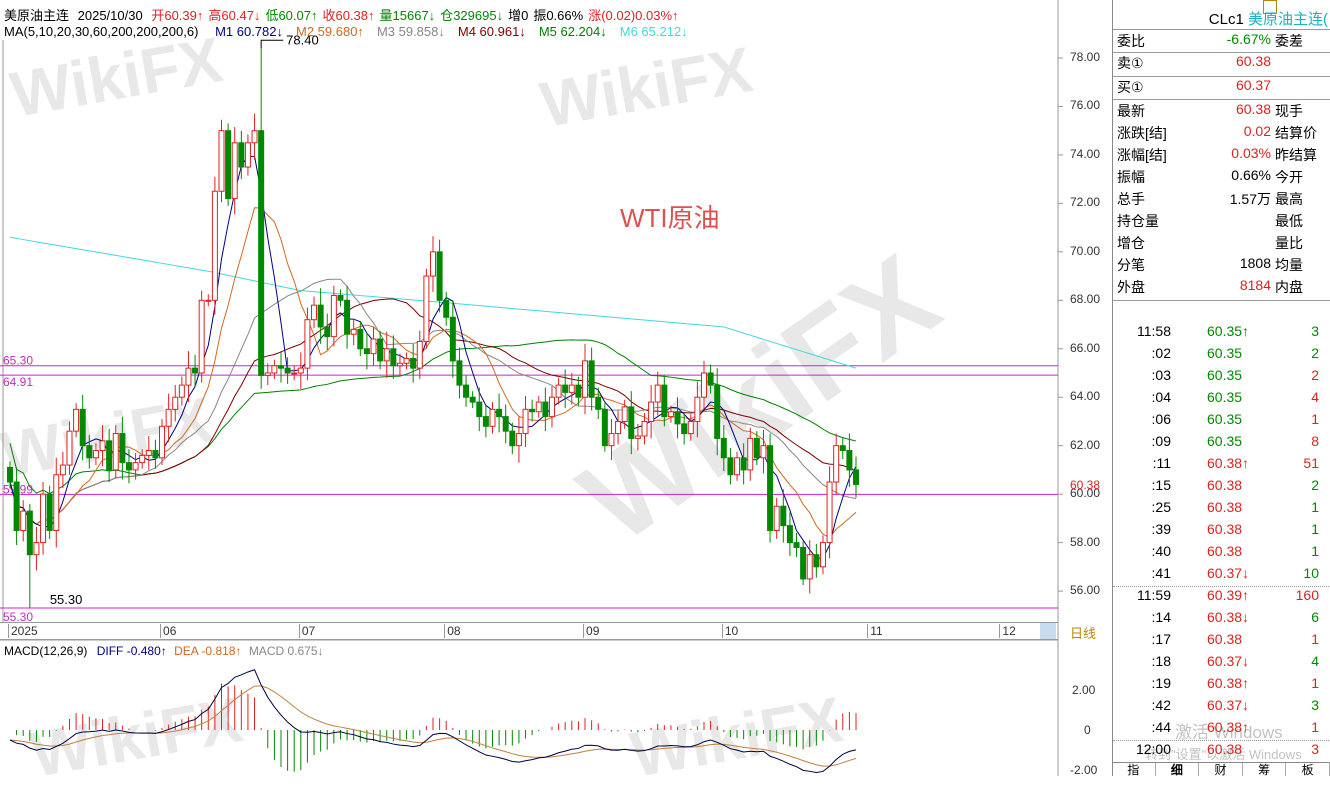 This screenshot has width=1330, height=792. What do you see at coordinates (1225, 397) in the screenshot?
I see `tick-price: 60.35` at bounding box center [1225, 397].